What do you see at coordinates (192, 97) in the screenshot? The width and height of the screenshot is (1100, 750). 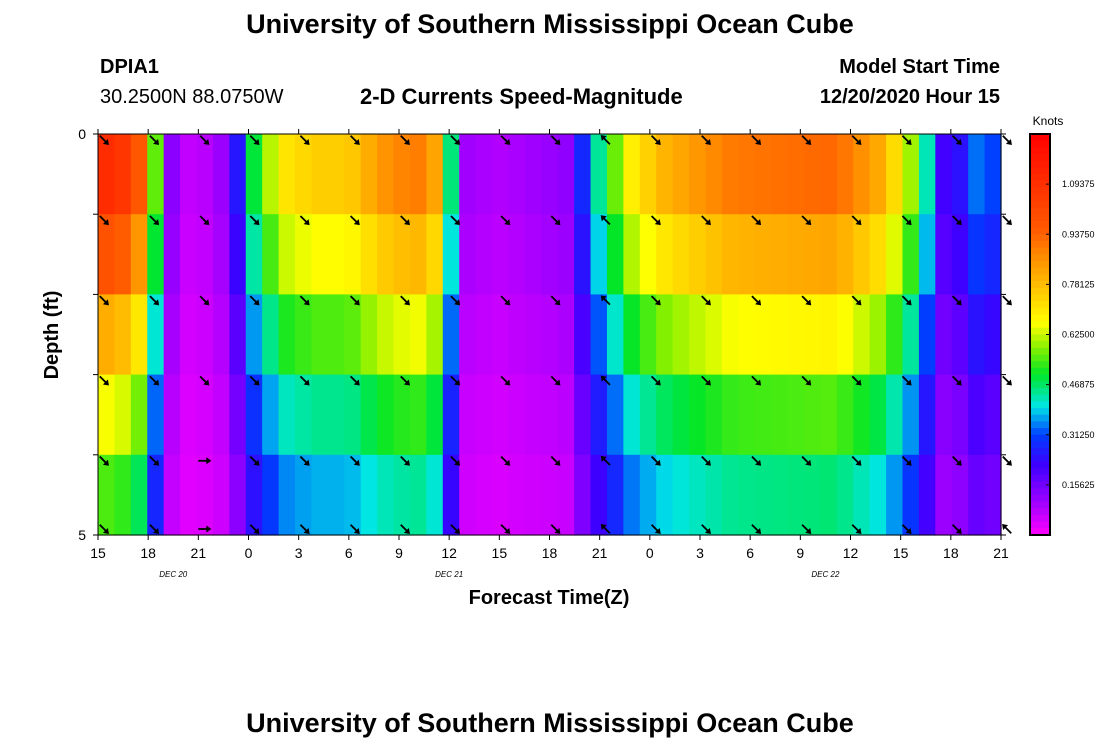 I see `station-coordinates: 30.2500N 88.0750W` at bounding box center [192, 97].